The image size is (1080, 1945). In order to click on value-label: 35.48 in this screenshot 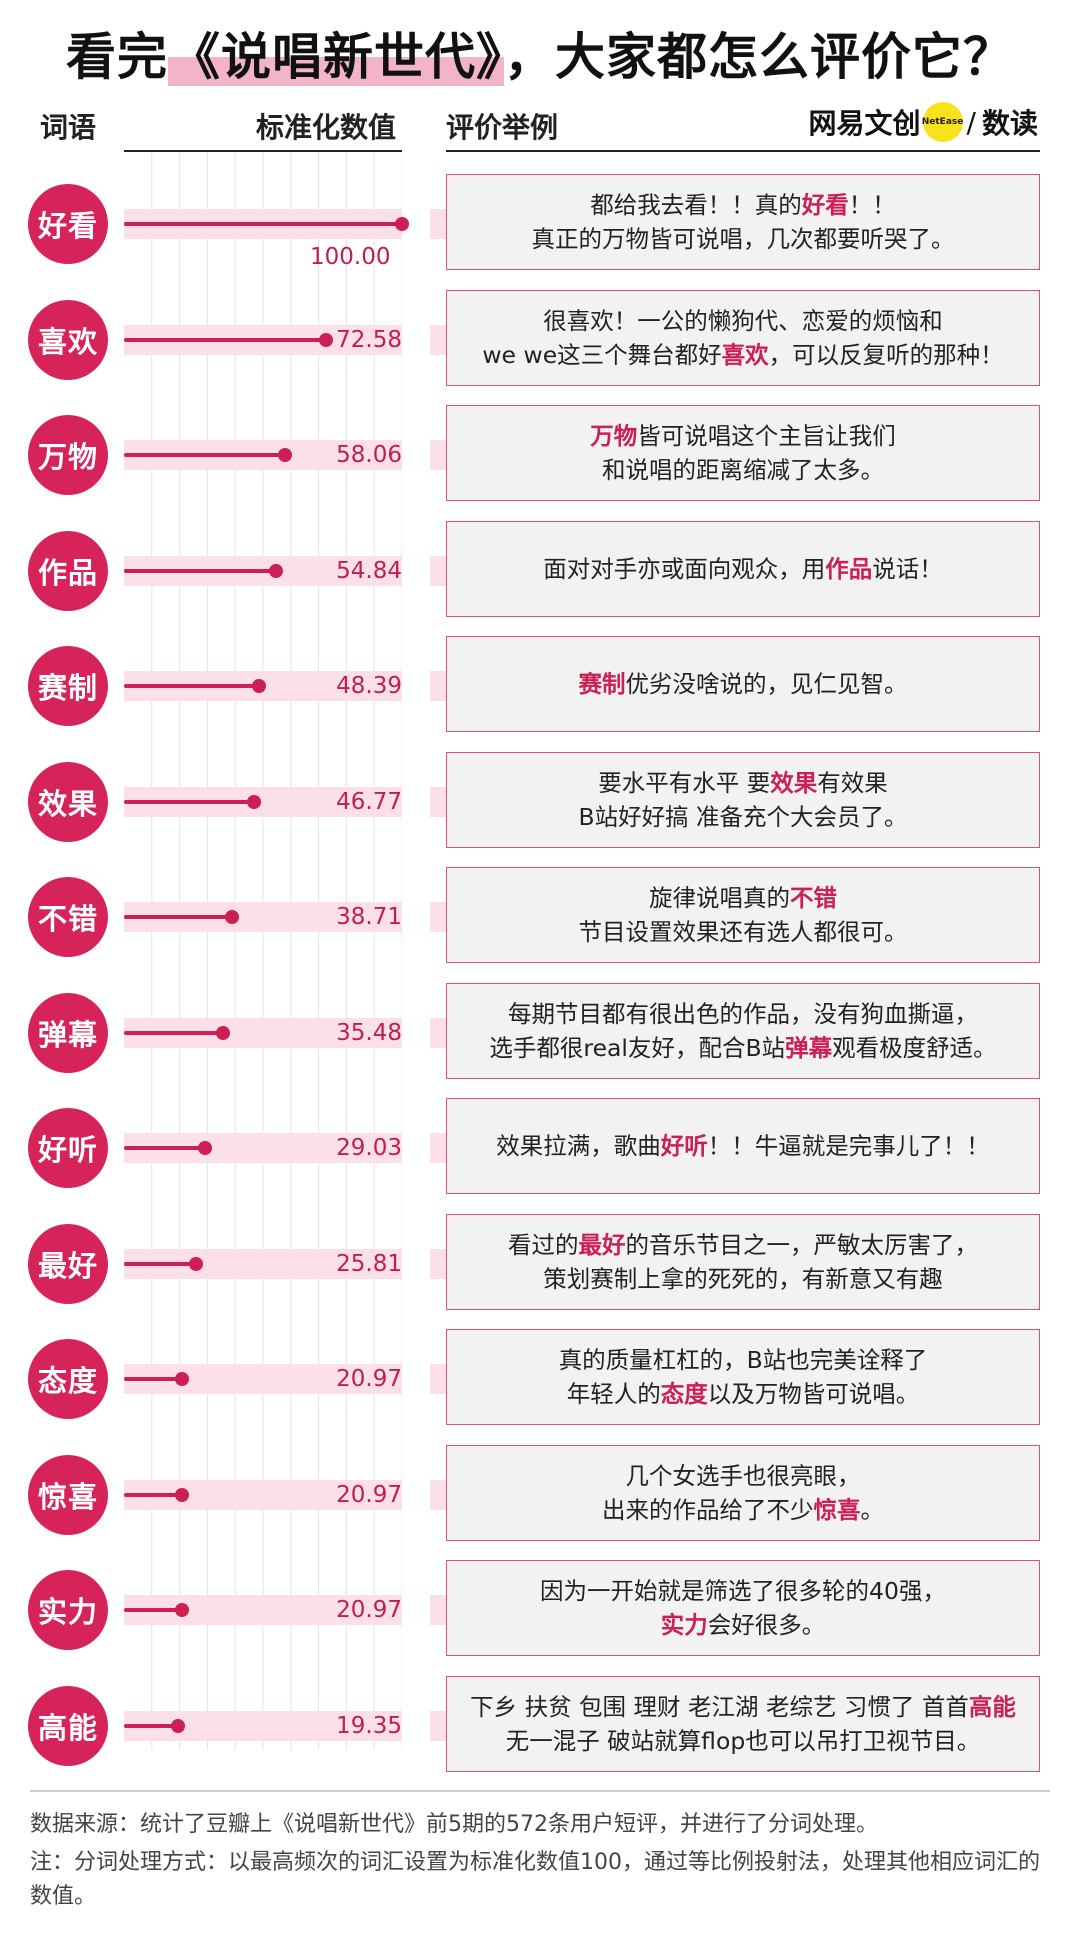, I will do `click(369, 1032)`.